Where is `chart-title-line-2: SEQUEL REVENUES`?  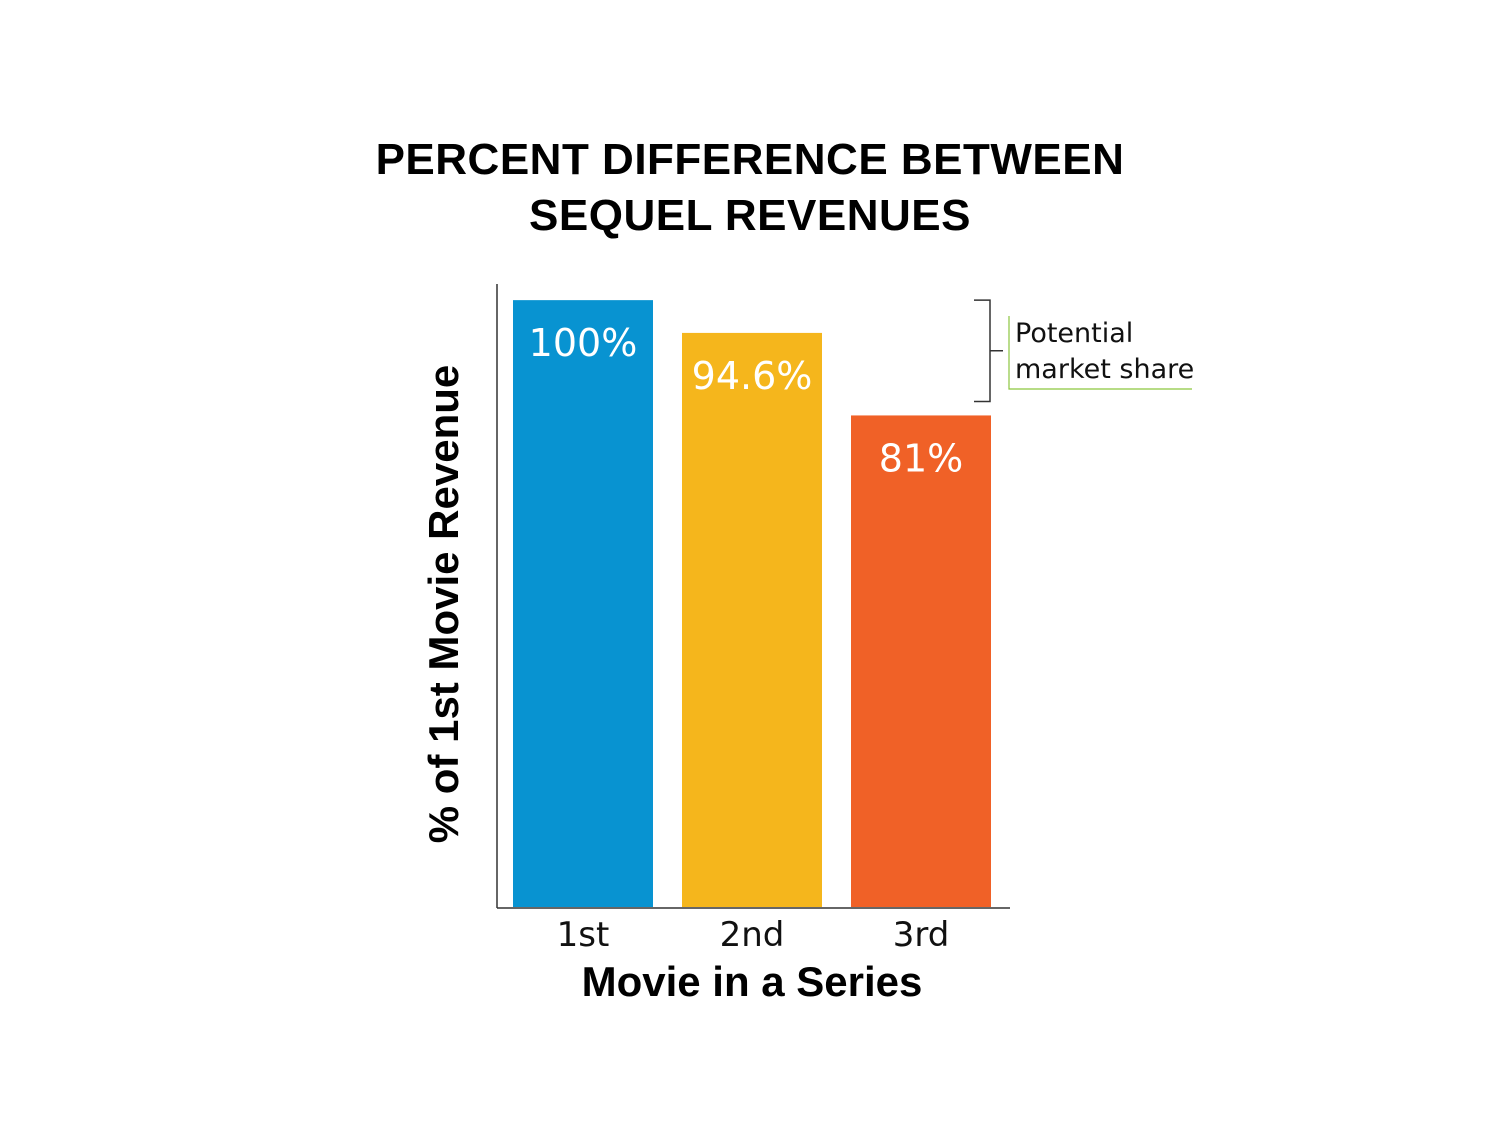
chart-title-line-2: SEQUEL REVENUES is located at coordinates (750, 215).